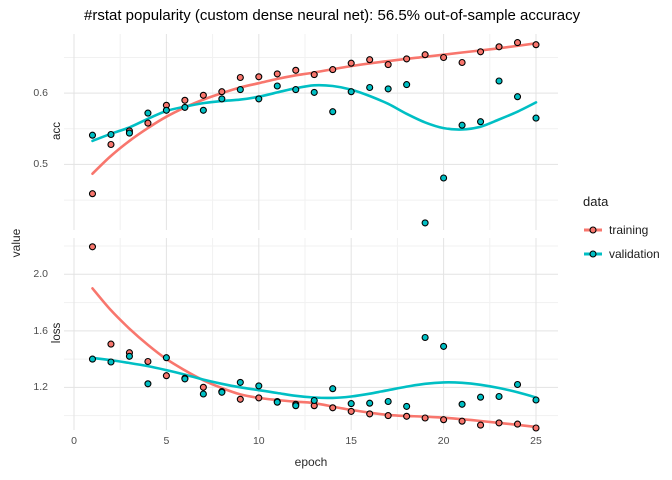  I want to click on legend-entries: training validation, so click(621, 242).